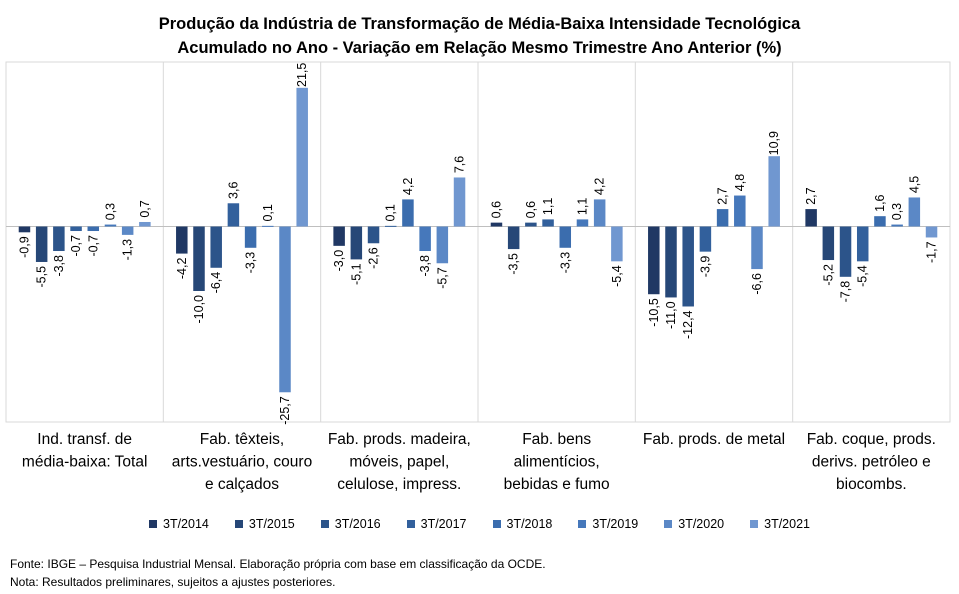 Image resolution: width=959 pixels, height=594 pixels. I want to click on data-label: -6,4, so click(216, 283).